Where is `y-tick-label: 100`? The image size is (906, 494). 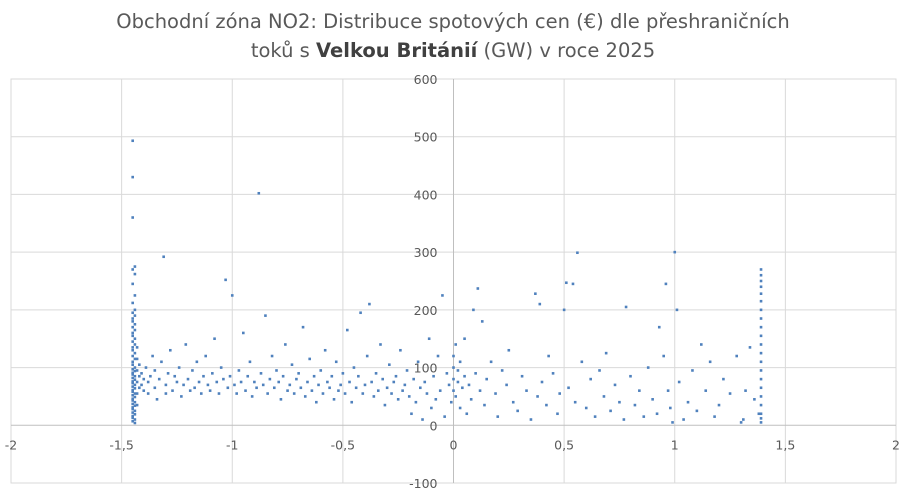 y-tick-label: 100 is located at coordinates (426, 368).